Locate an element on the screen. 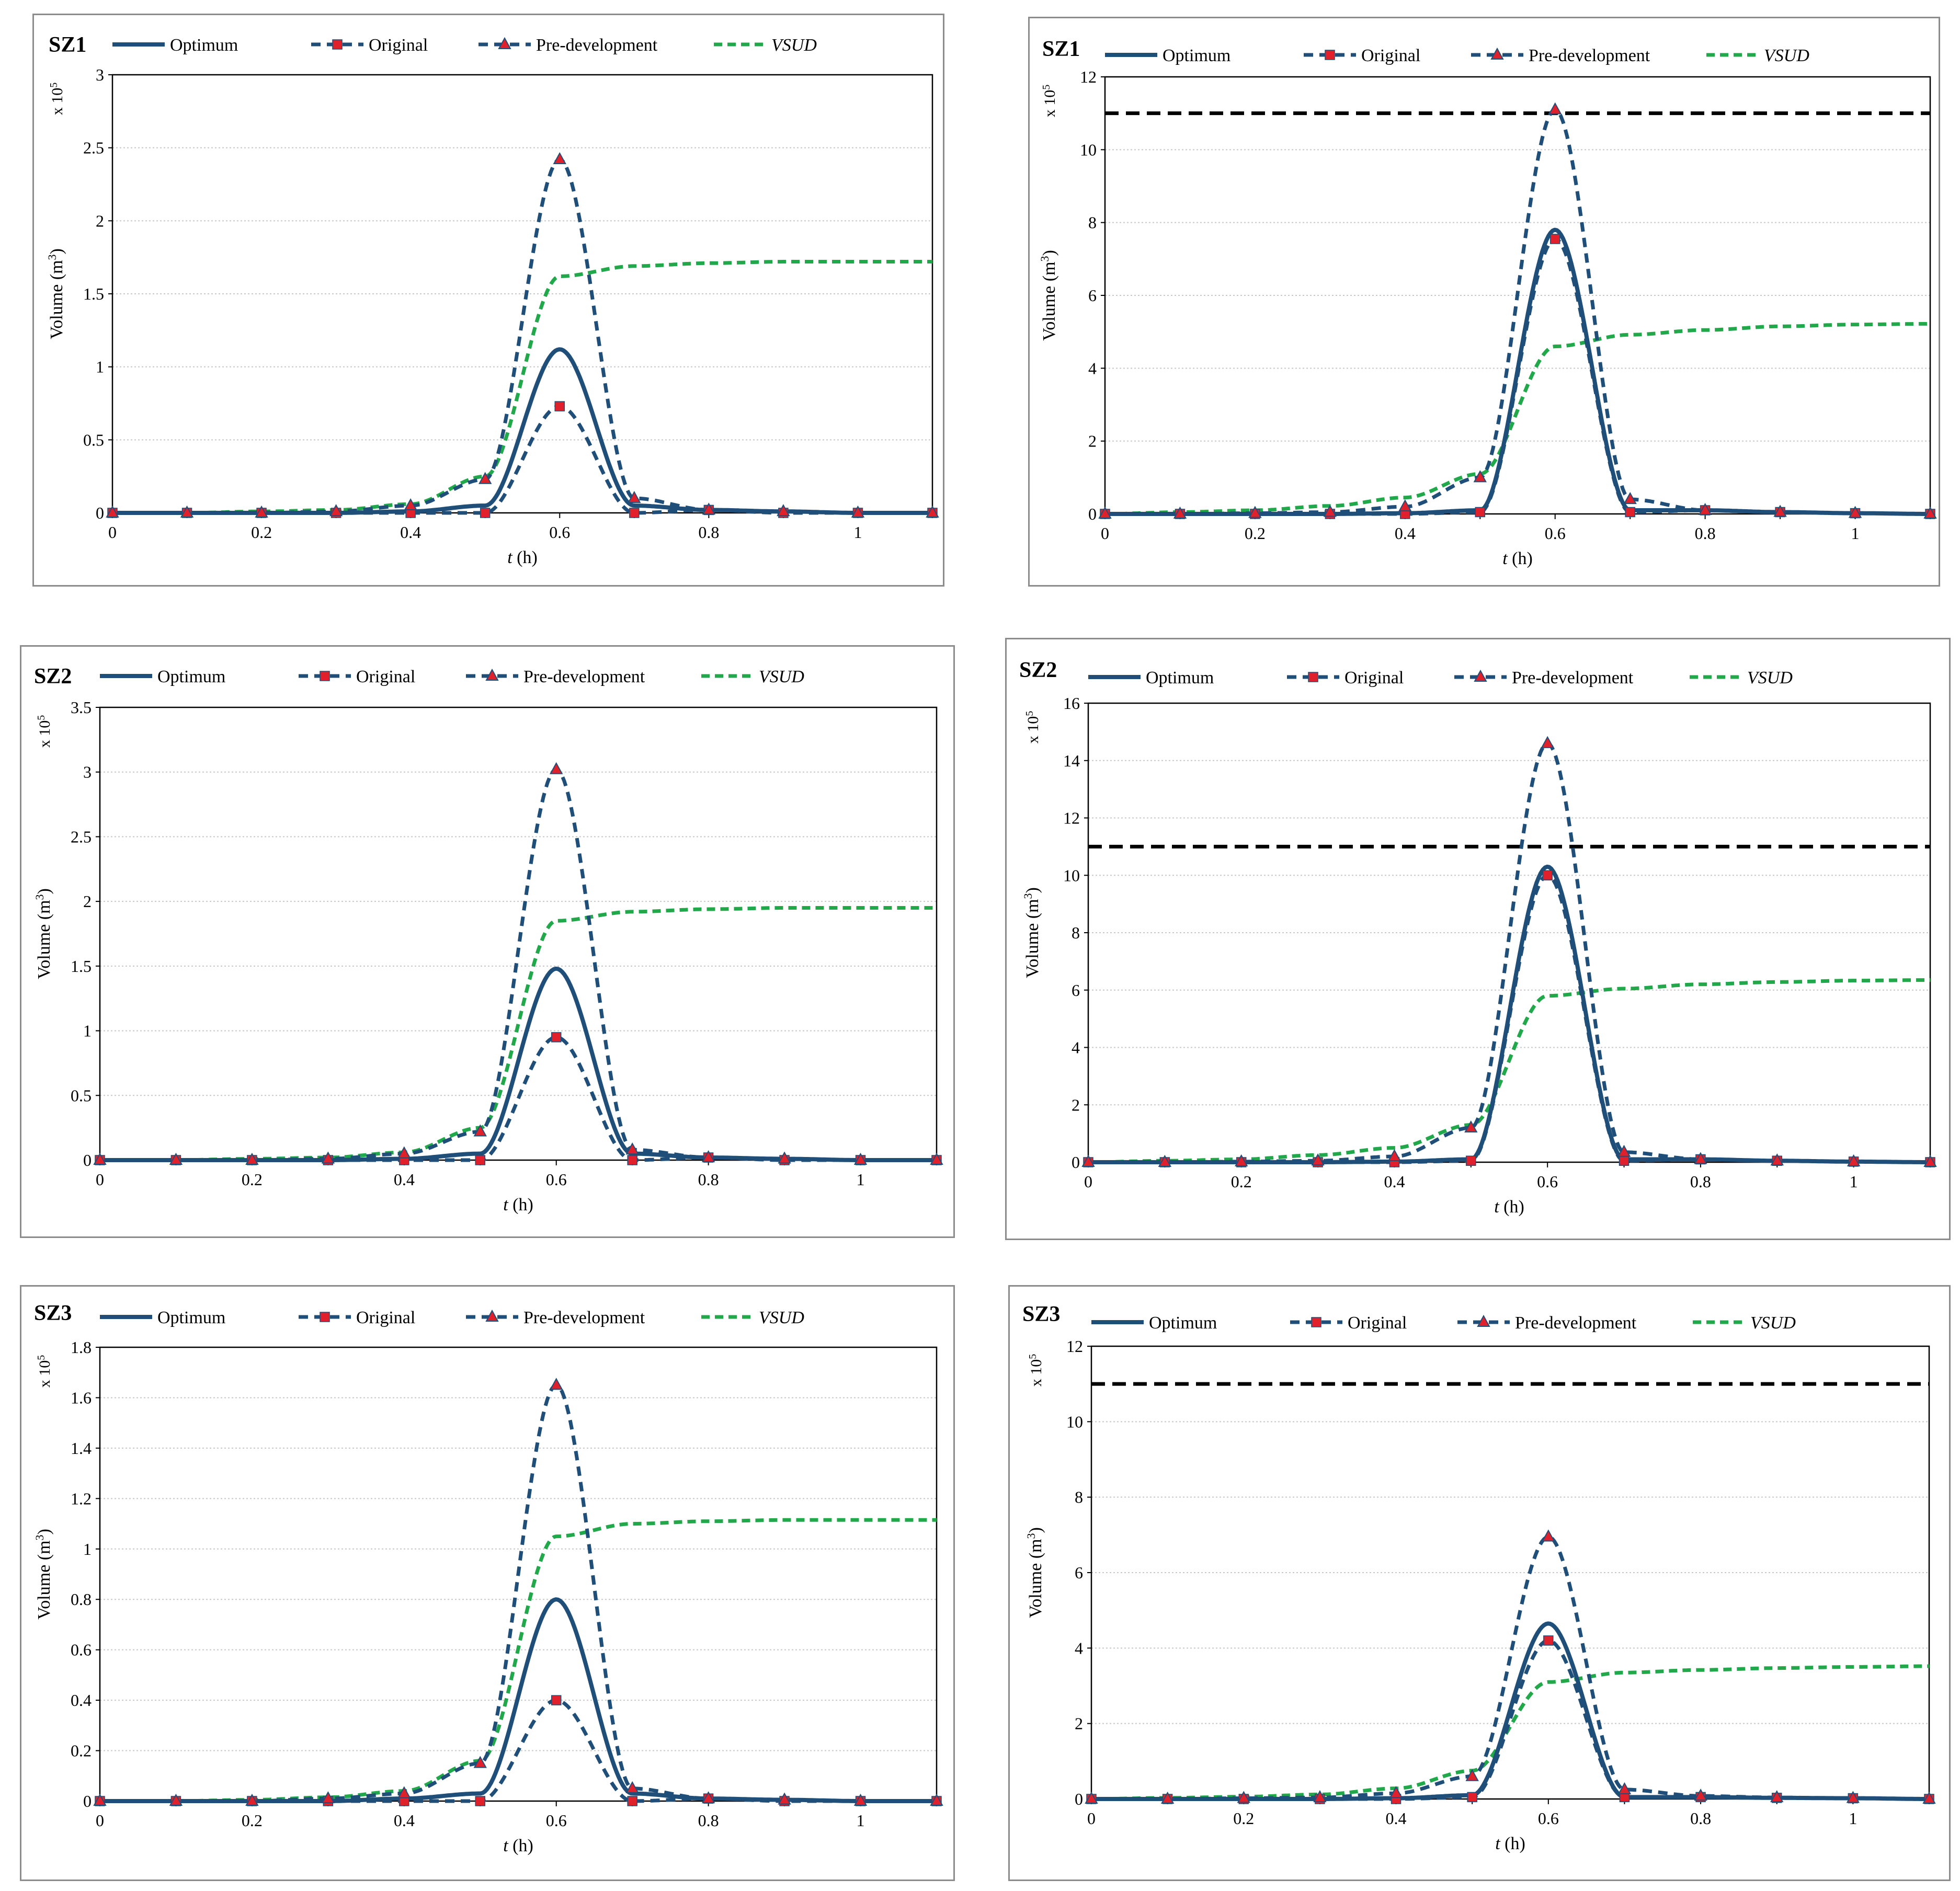 The image size is (1960, 1891). y-tick-label: 16 is located at coordinates (1071, 703).